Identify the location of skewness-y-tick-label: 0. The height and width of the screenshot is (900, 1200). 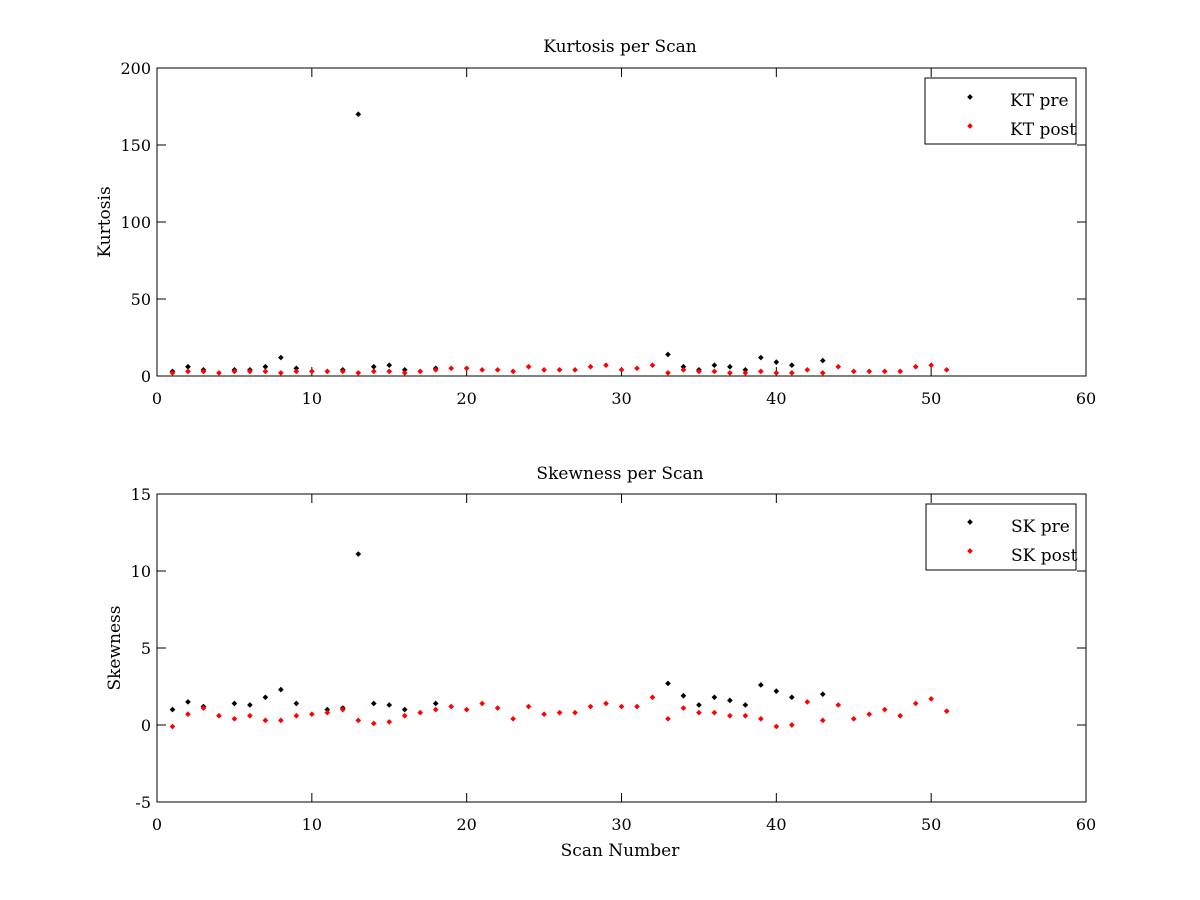
(146, 725).